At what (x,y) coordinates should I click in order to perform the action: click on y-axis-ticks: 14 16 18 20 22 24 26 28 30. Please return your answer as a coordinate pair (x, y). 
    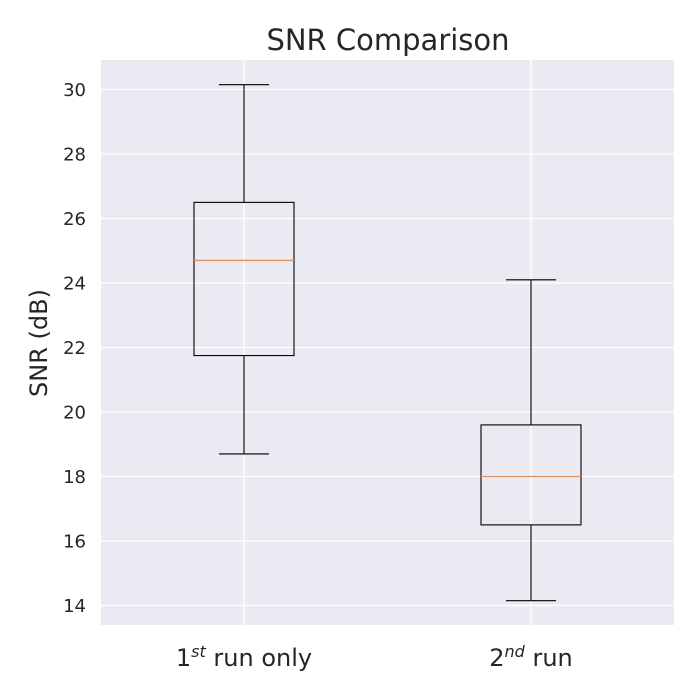
    Looking at the image, I should click on (74, 348).